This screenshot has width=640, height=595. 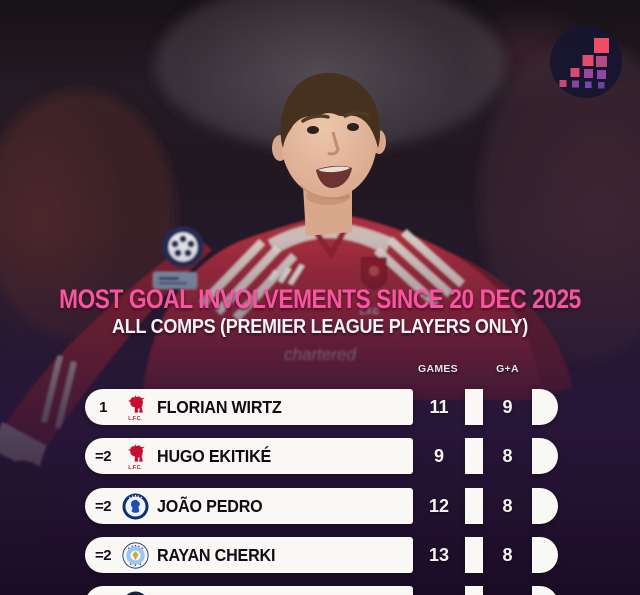 I want to click on games-value: 12, so click(x=439, y=506).